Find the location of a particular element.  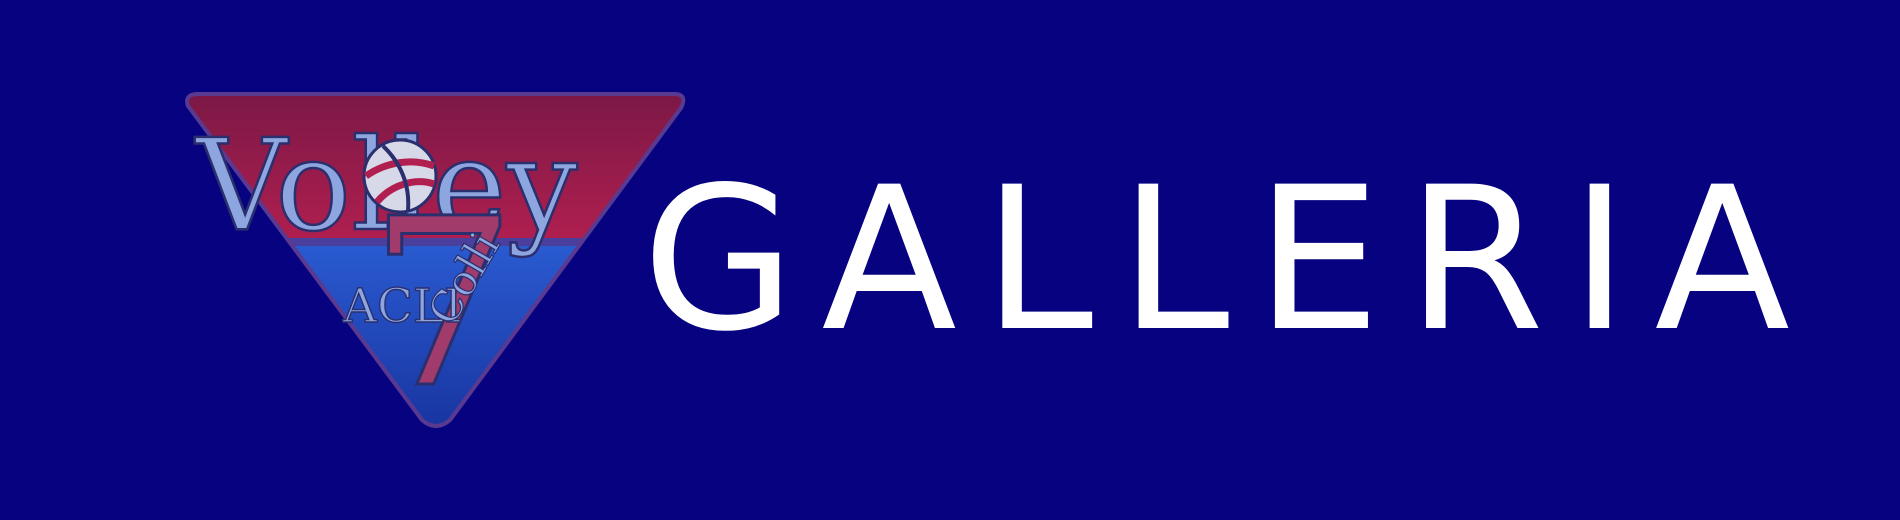

logo-word: Volley is located at coordinates (386, 185).